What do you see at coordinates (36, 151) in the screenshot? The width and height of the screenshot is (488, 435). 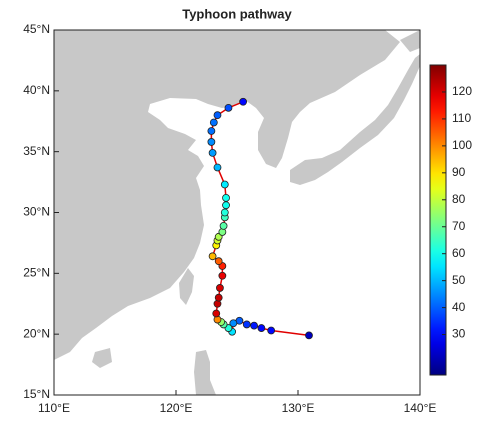 I see `y-tick-label: 35°N` at bounding box center [36, 151].